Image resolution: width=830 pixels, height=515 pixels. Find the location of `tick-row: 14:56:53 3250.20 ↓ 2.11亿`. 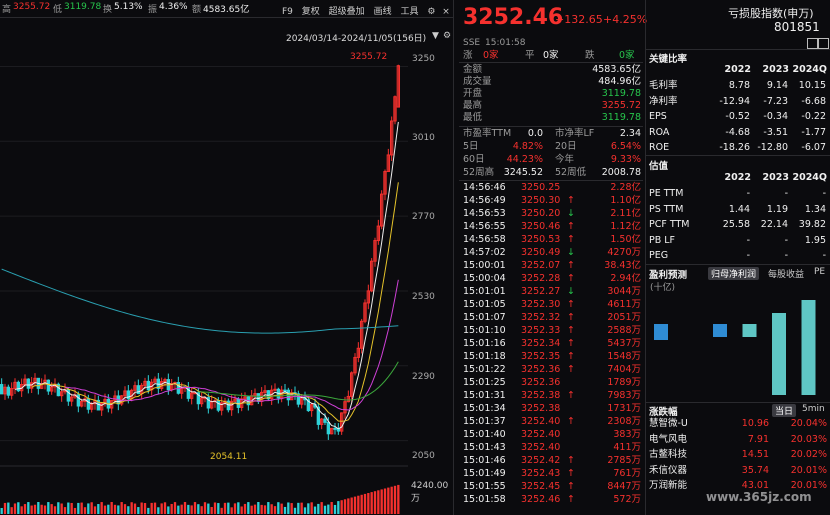

tick-row: 14:56:53 3250.20 ↓ 2.11亿 is located at coordinates (552, 214).